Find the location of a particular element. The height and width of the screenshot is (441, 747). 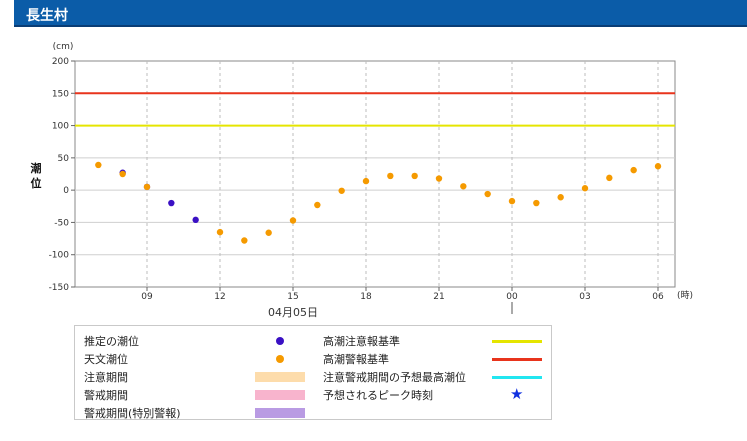

x-tick-label: 06 is located at coordinates (658, 297).